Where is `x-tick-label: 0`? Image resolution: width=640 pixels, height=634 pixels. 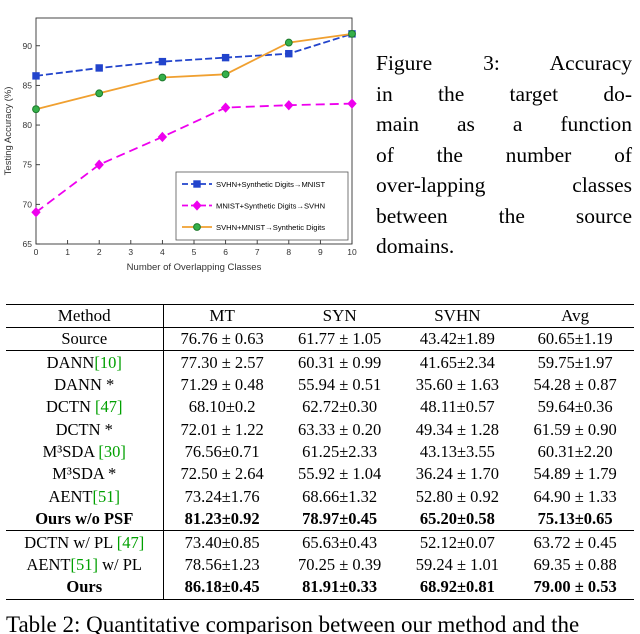
x-tick-label: 0 is located at coordinates (36, 252).